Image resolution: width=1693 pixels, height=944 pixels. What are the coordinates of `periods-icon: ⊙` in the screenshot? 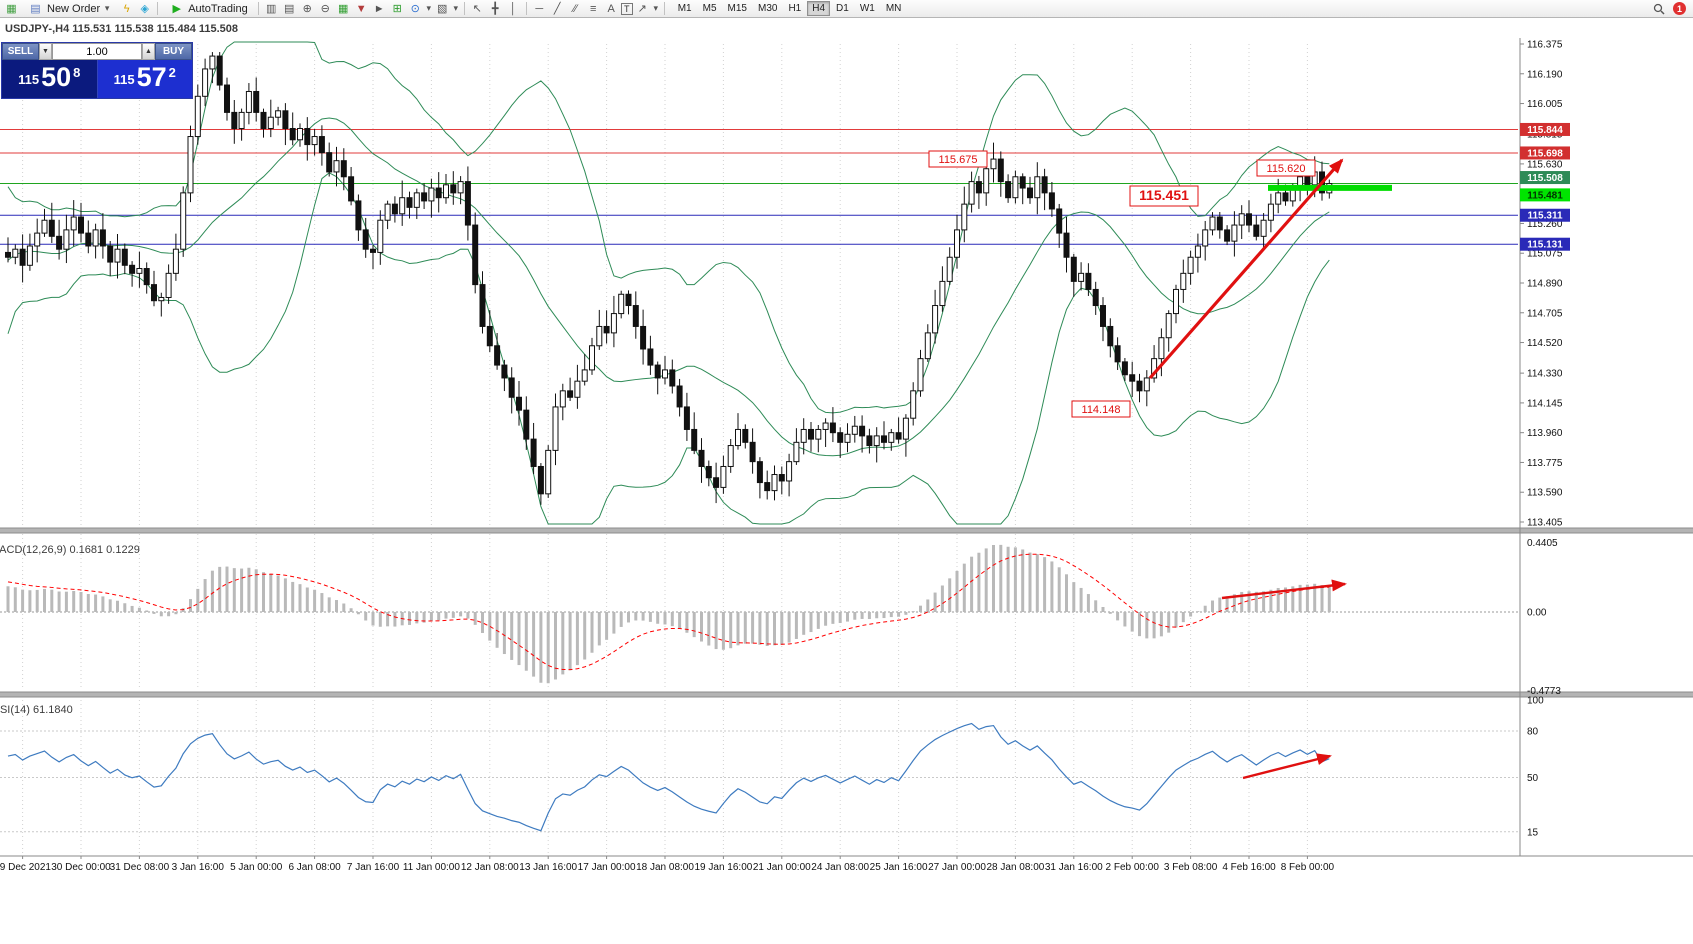 It's located at (415, 9).